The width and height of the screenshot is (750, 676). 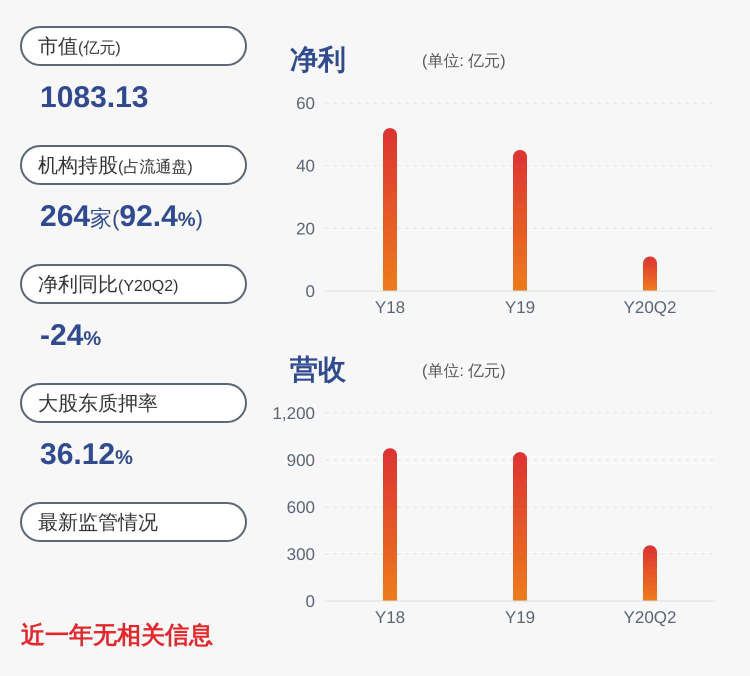 What do you see at coordinates (79, 47) in the screenshot?
I see `text: 市值(亿元)` at bounding box center [79, 47].